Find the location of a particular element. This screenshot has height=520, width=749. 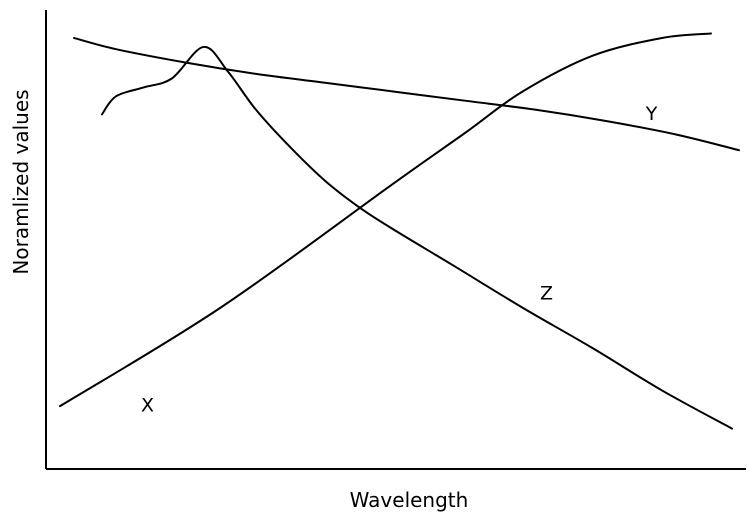

x-axis-label: Wavelength is located at coordinates (409, 500).